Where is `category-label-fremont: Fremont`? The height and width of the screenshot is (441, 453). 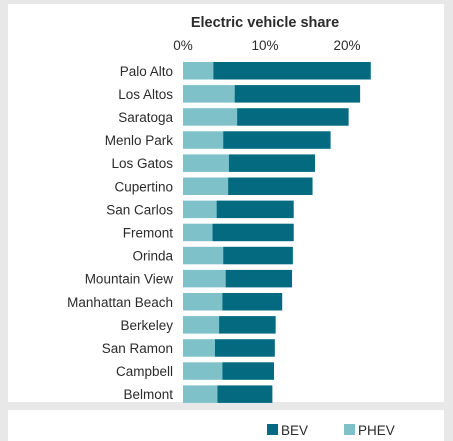
category-label-fremont: Fremont is located at coordinates (148, 232).